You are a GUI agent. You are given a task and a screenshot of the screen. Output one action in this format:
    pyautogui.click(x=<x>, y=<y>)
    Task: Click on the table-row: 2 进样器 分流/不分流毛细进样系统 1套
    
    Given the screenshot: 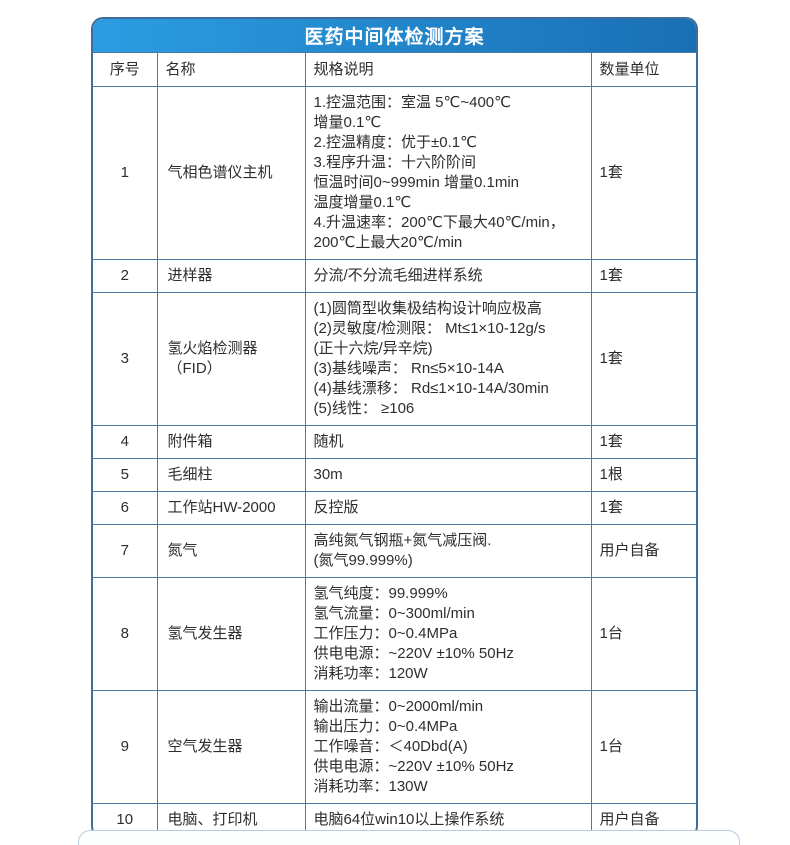 What is the action you would take?
    pyautogui.click(x=394, y=276)
    